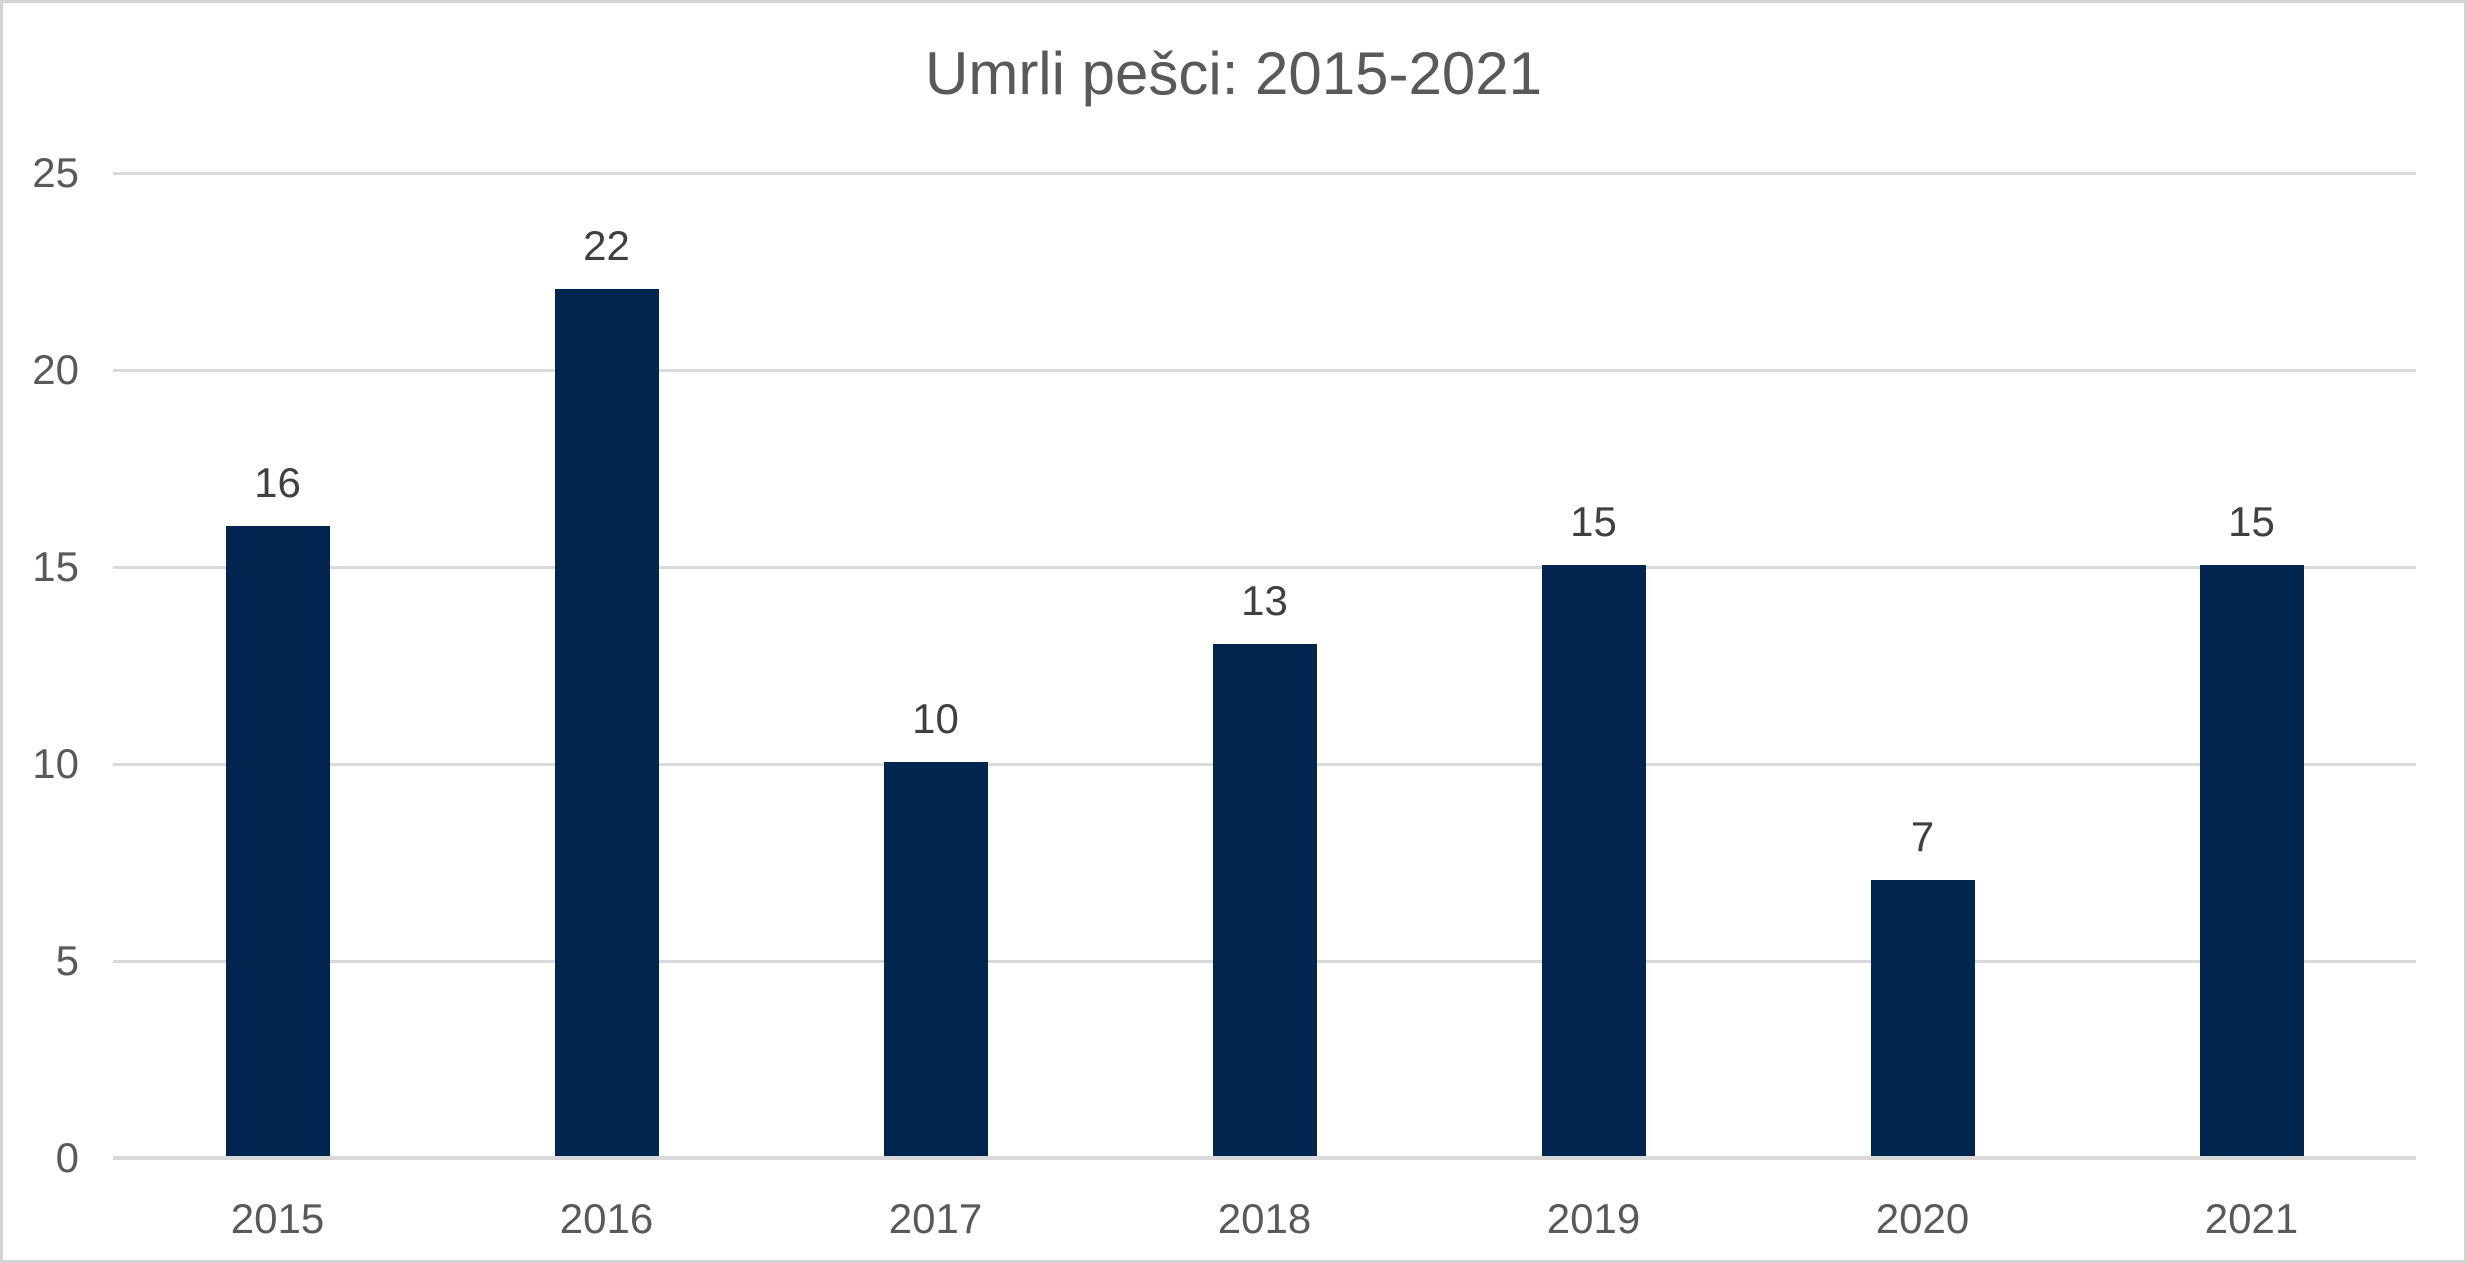  I want to click on x-tick-label: 2019, so click(1593, 1218).